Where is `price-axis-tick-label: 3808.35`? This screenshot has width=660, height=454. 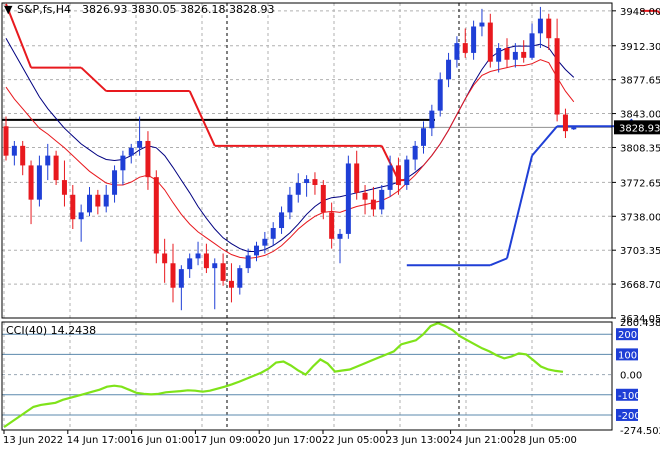 price-axis-tick-label: 3808.35 is located at coordinates (640, 148).